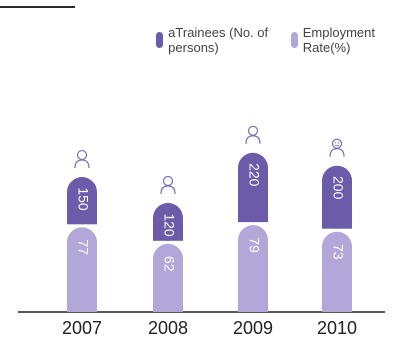 The image size is (403, 337). What do you see at coordinates (337, 221) in the screenshot?
I see `trainees-bar-bottom-2010` at bounding box center [337, 221].